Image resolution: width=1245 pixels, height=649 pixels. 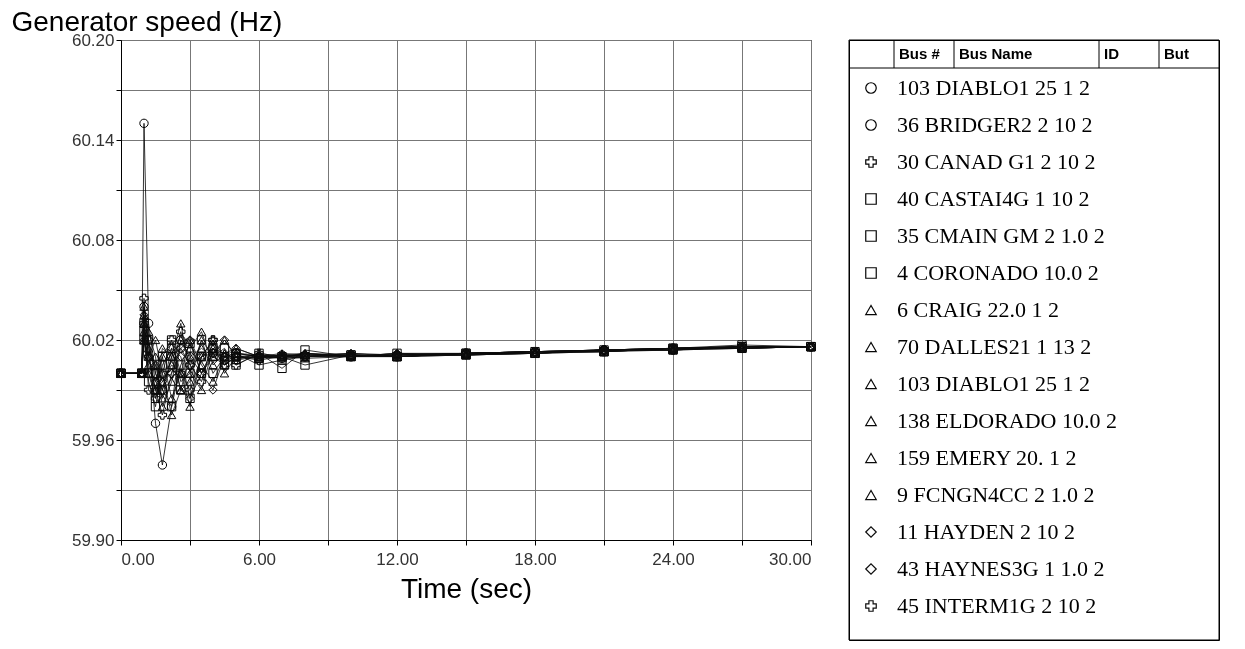 What do you see at coordinates (1001, 568) in the screenshot?
I see `legend-label: 43 HAYNES3G 1 1.0 2` at bounding box center [1001, 568].